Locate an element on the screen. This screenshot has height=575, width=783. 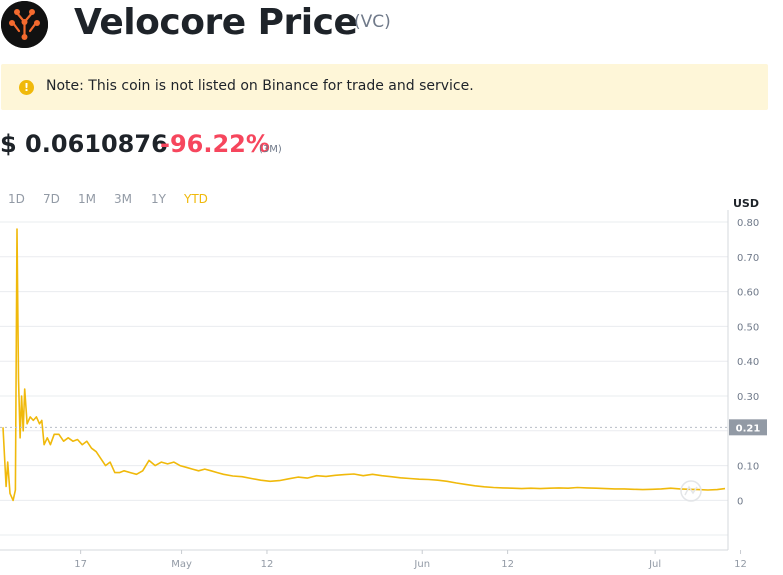
y-tick-label: 0 is located at coordinates (740, 501).